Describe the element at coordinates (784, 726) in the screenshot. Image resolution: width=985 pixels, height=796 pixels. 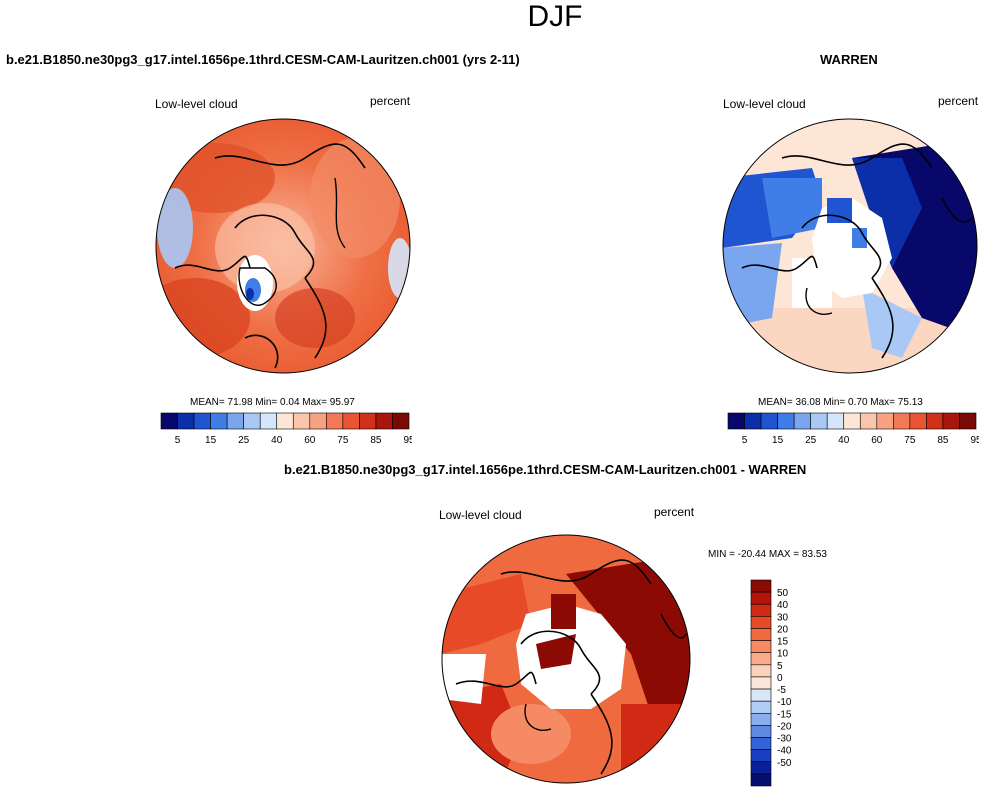
I see `colorbar-tick-label: -20` at that location.